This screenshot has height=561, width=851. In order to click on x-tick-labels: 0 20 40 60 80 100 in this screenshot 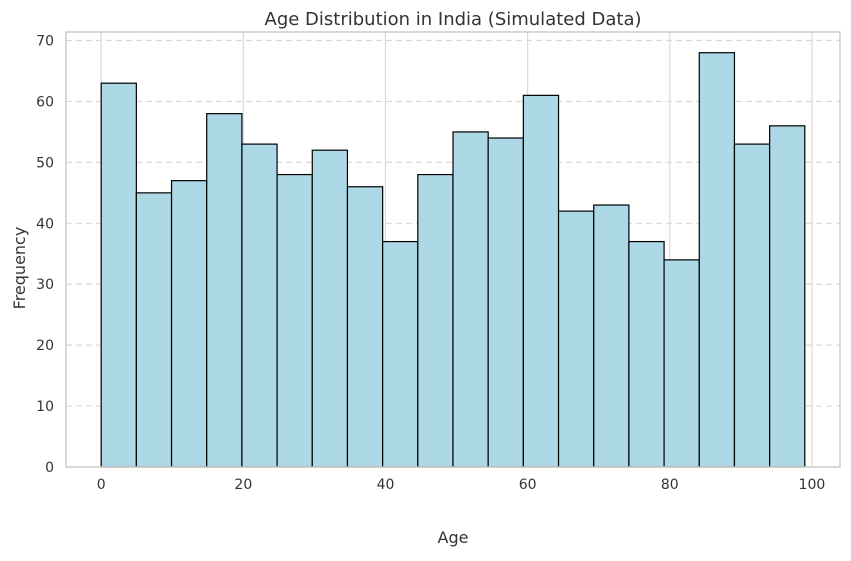, I will do `click(461, 485)`.